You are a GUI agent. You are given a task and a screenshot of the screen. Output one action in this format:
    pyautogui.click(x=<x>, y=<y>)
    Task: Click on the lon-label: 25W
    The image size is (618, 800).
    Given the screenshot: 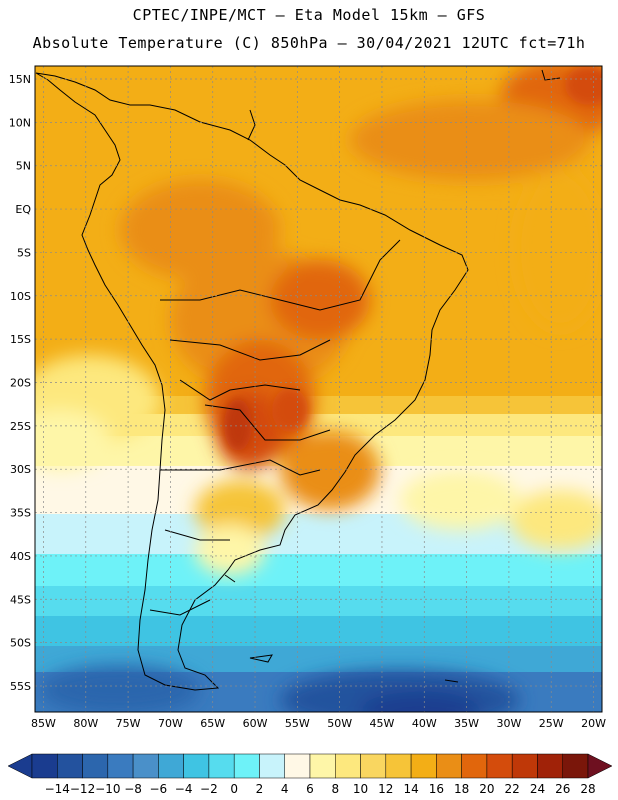 What is the action you would take?
    pyautogui.click(x=551, y=723)
    